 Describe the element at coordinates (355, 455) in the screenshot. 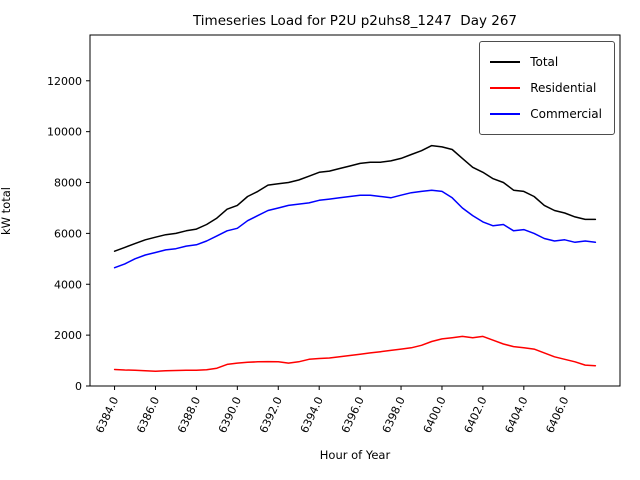

I see `x-axis-label: Hour of Year` at that location.